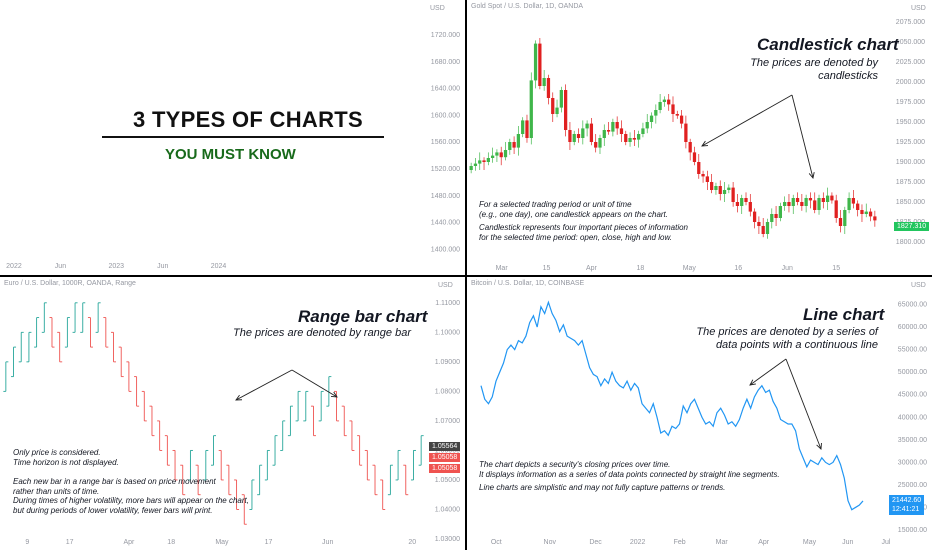  I want to click on line-title: Line chart, so click(844, 314).